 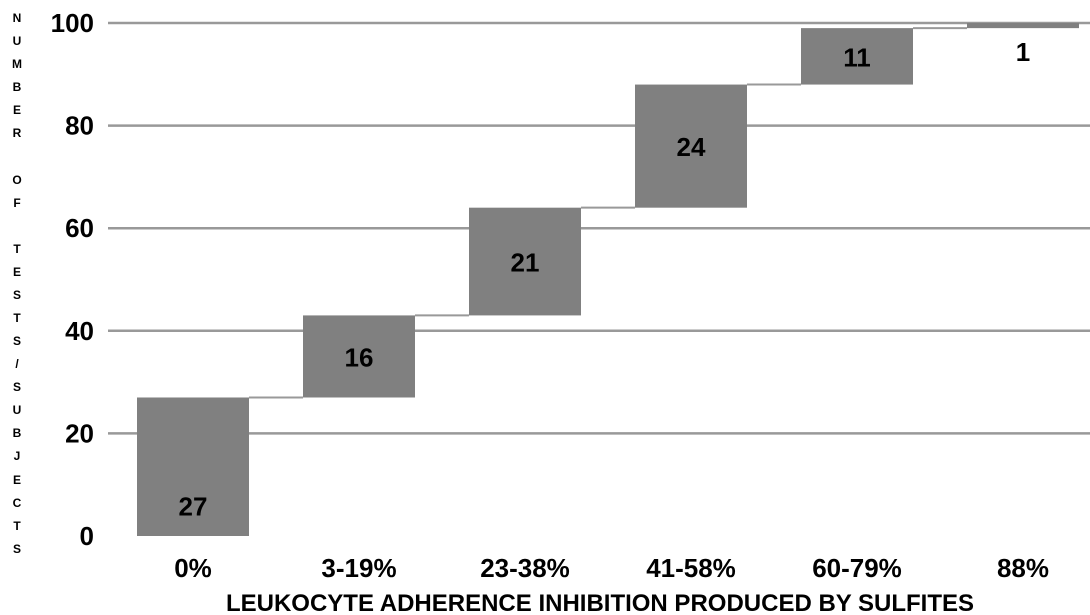 I want to click on data-label: 1, so click(x=1023, y=52).